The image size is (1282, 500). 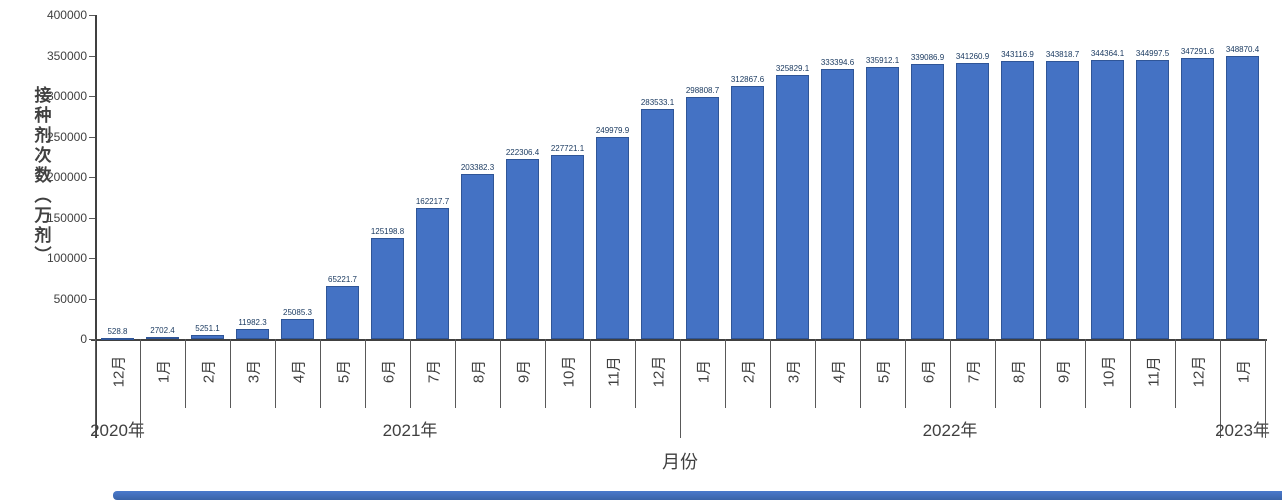 I want to click on bar-value-label: 65221.7, so click(x=342, y=280).